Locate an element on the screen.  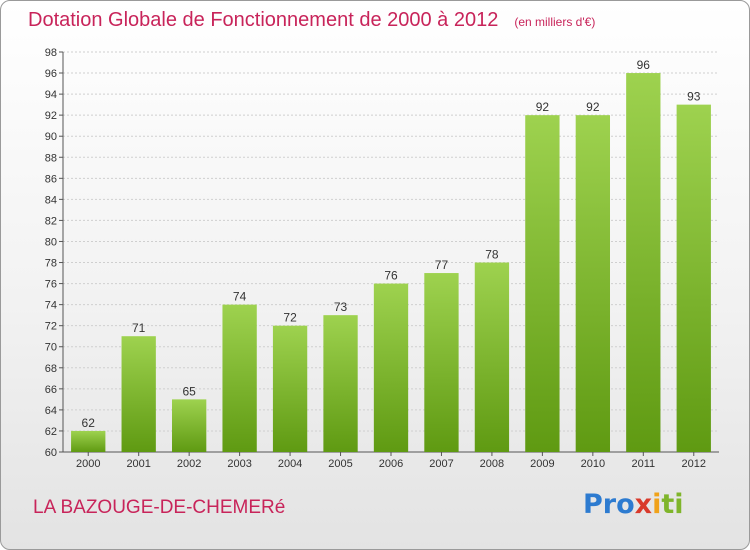
y-tick-label-88: 88 is located at coordinates (51, 158).